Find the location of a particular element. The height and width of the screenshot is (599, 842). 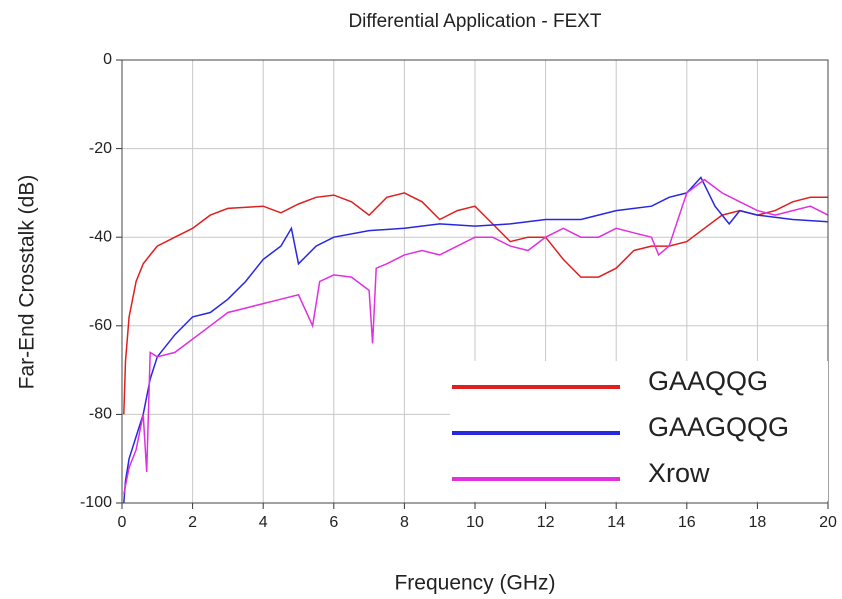

x-tick-label: 2 is located at coordinates (192, 522).